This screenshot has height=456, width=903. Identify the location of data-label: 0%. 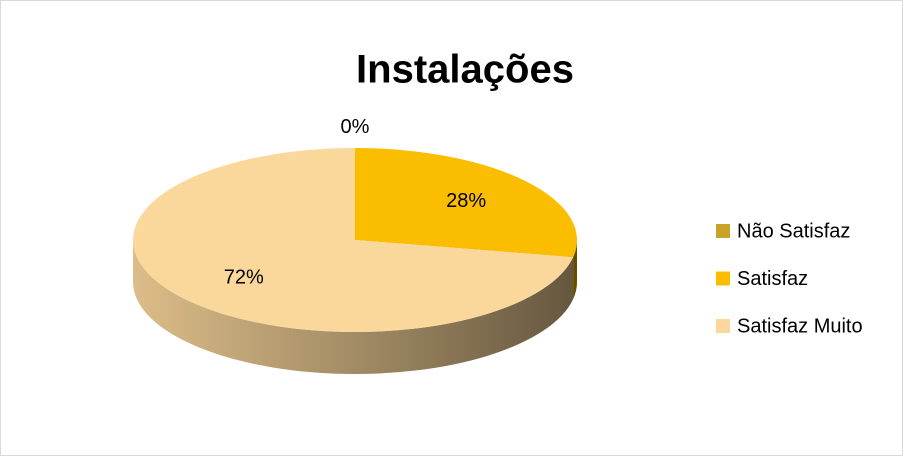
(355, 127).